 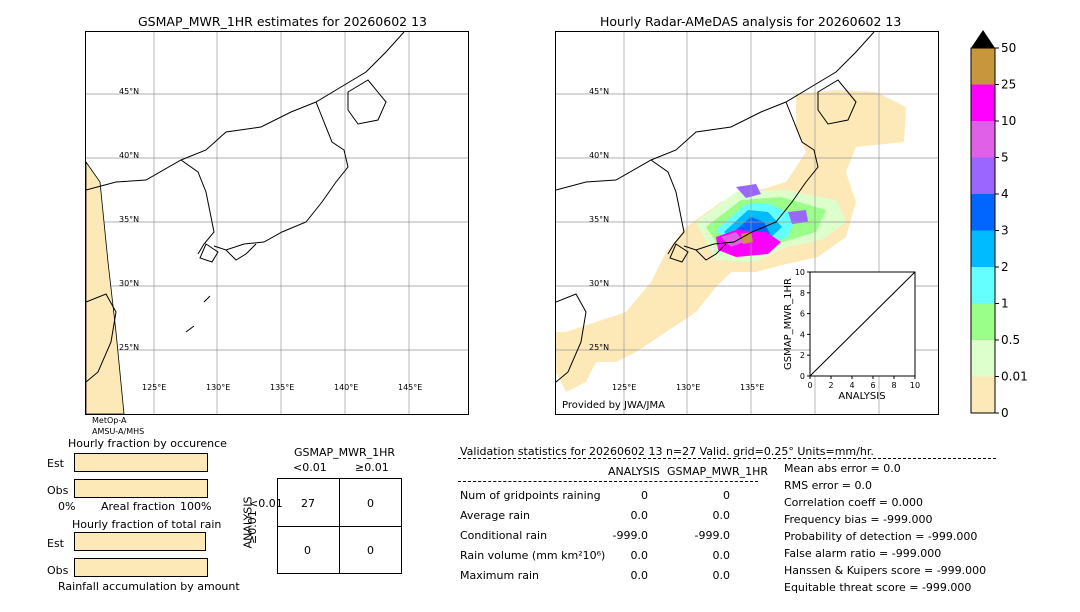 I want to click on column-header-analysis: ANALYSIS, so click(x=634, y=471).